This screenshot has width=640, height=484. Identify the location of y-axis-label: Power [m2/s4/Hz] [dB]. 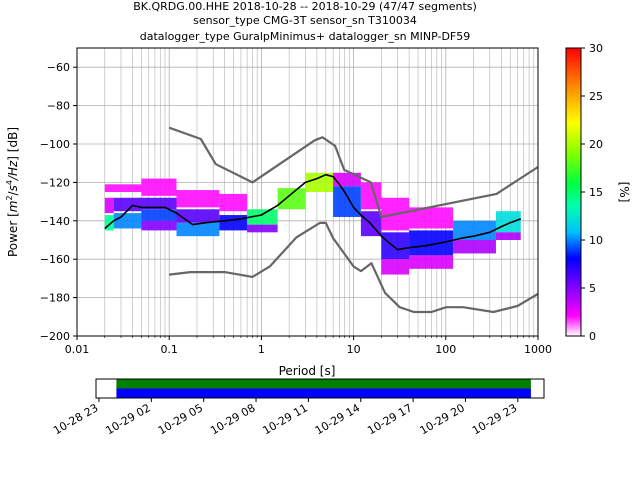
(12, 192).